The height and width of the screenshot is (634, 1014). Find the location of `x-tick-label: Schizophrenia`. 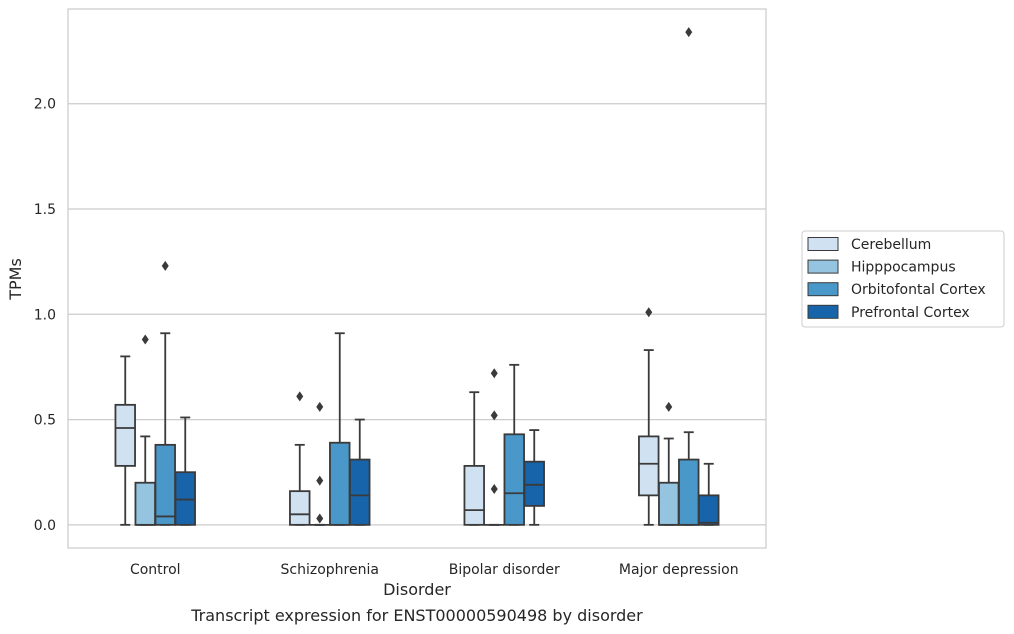

x-tick-label: Schizophrenia is located at coordinates (330, 570).